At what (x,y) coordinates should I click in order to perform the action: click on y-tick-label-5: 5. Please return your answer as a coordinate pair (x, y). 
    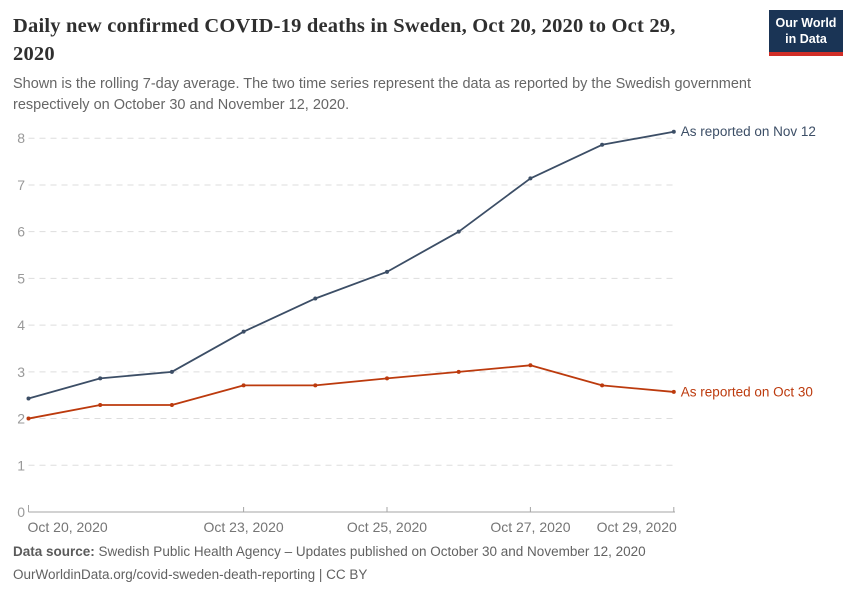
    Looking at the image, I should click on (21, 278).